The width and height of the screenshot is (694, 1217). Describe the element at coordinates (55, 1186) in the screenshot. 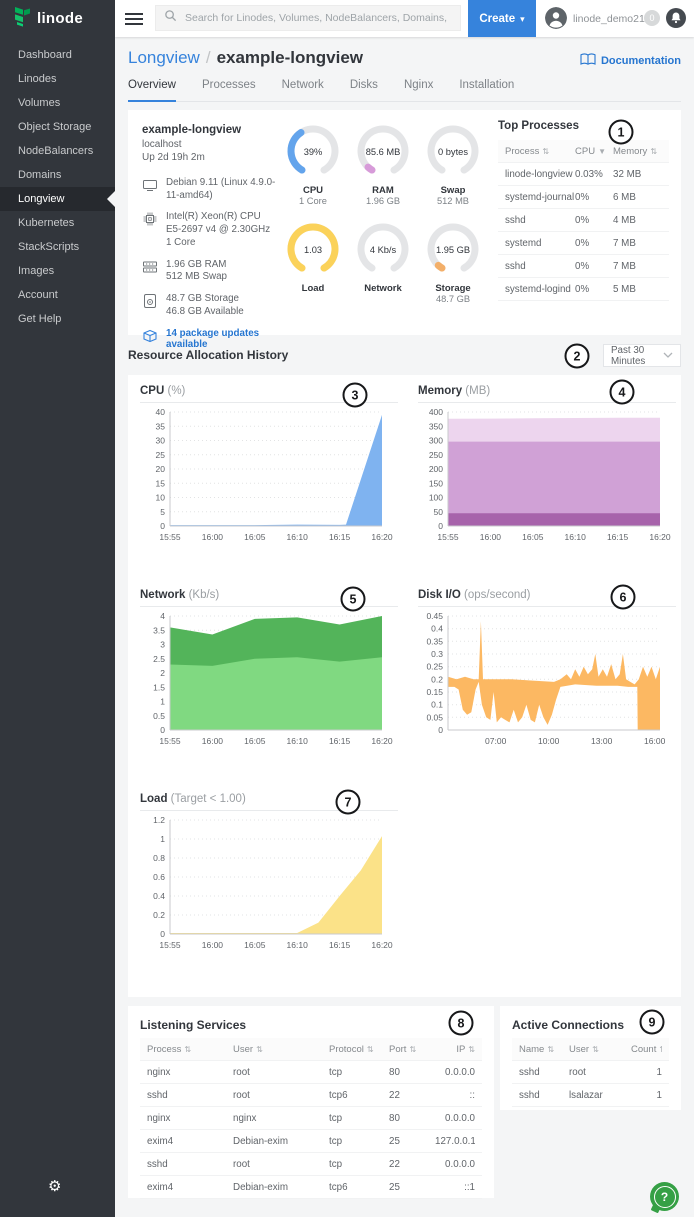

I see `settings-gear-icon: ⚙` at that location.